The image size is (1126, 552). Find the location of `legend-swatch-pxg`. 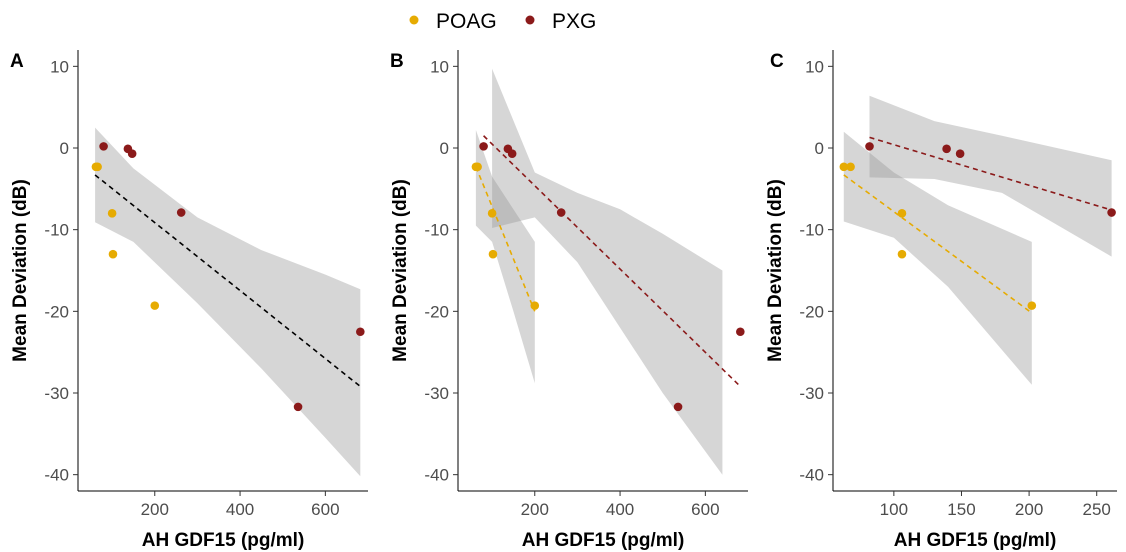

legend-swatch-pxg is located at coordinates (530, 20).